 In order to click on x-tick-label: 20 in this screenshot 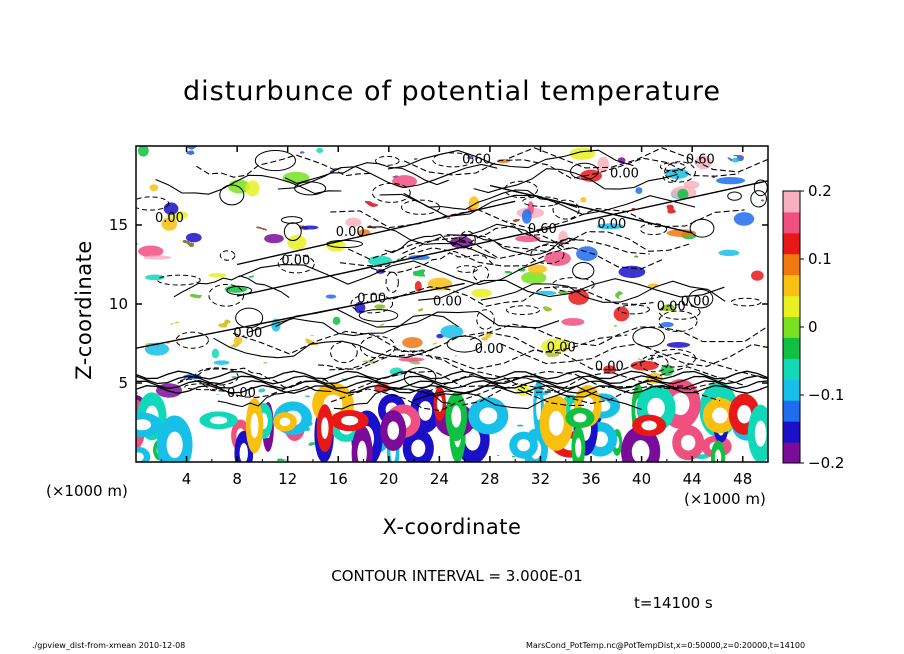, I will do `click(388, 479)`.